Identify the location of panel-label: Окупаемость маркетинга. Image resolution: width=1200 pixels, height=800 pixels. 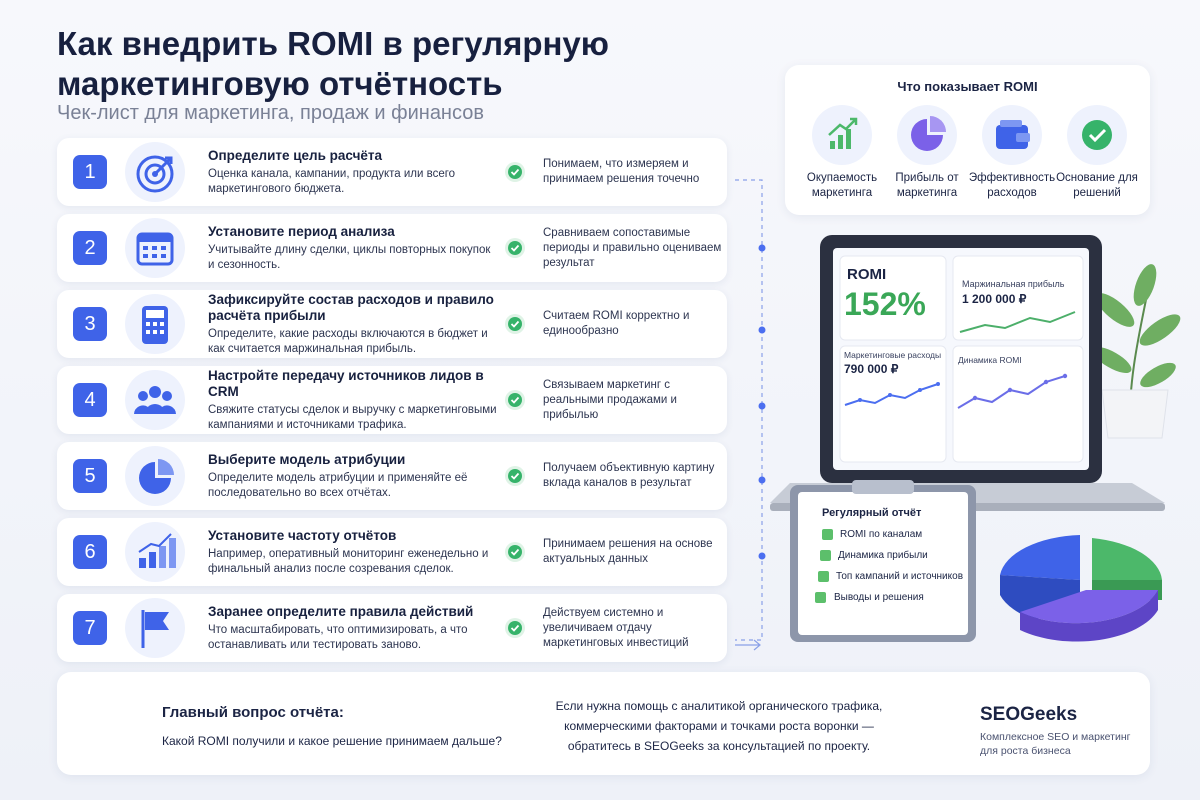
(842, 185).